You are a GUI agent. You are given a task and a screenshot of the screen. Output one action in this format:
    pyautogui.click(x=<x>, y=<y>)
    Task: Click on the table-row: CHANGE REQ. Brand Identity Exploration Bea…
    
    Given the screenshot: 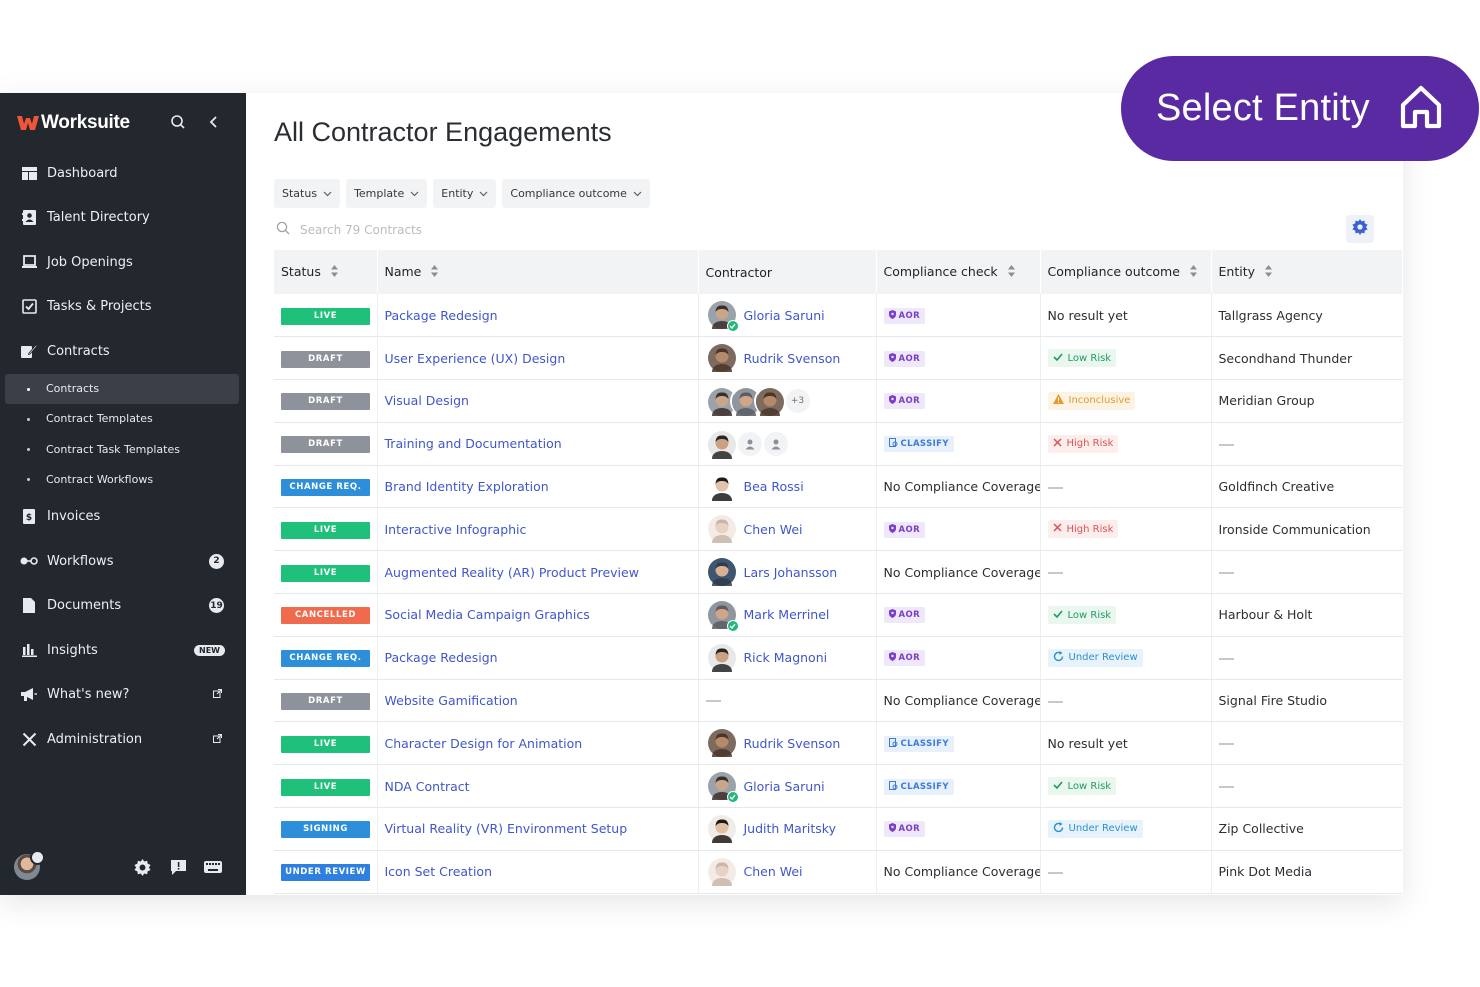 What is the action you would take?
    pyautogui.click(x=838, y=487)
    